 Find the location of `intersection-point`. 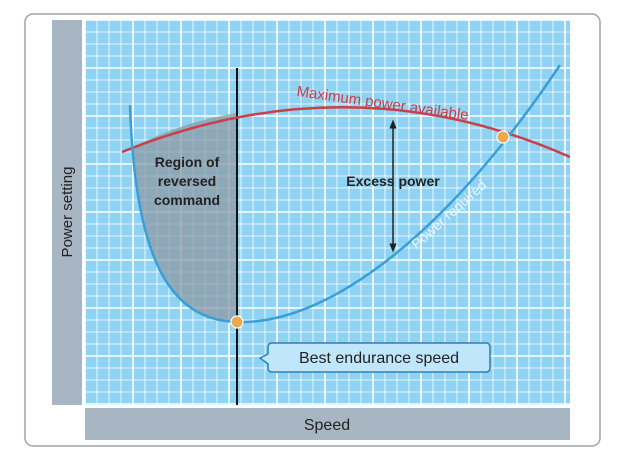

intersection-point is located at coordinates (503, 137).